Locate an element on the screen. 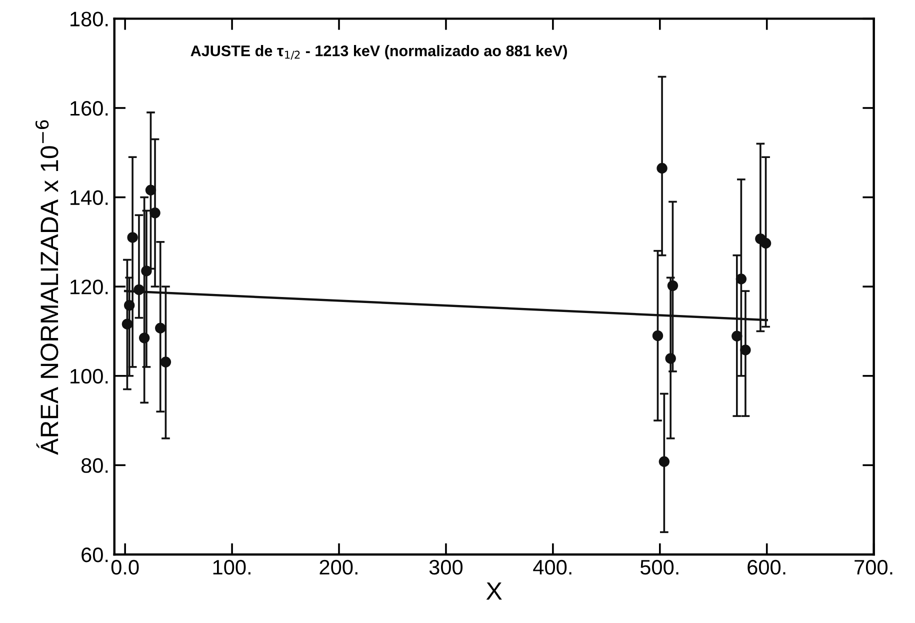  y-tick-label: 80. is located at coordinates (94, 465).